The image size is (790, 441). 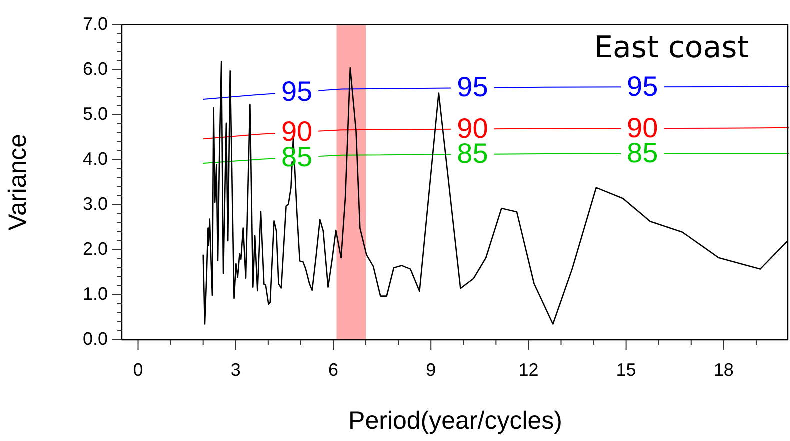 What do you see at coordinates (235, 370) in the screenshot?
I see `x-tick-label: 3` at bounding box center [235, 370].